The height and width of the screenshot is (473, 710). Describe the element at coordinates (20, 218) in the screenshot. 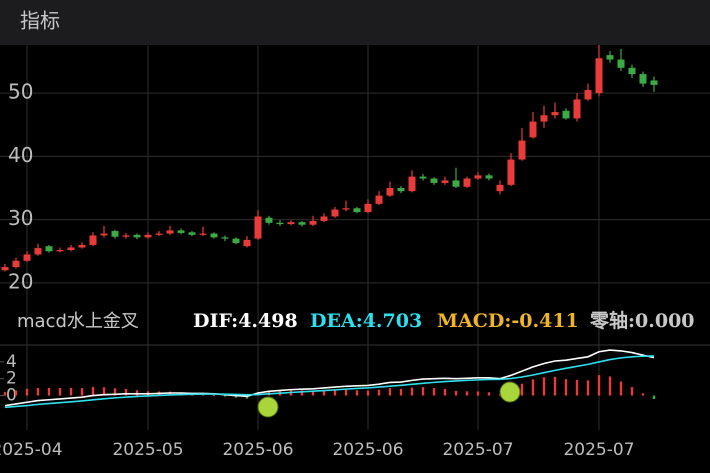

I see `y-tick-label: 30` at that location.